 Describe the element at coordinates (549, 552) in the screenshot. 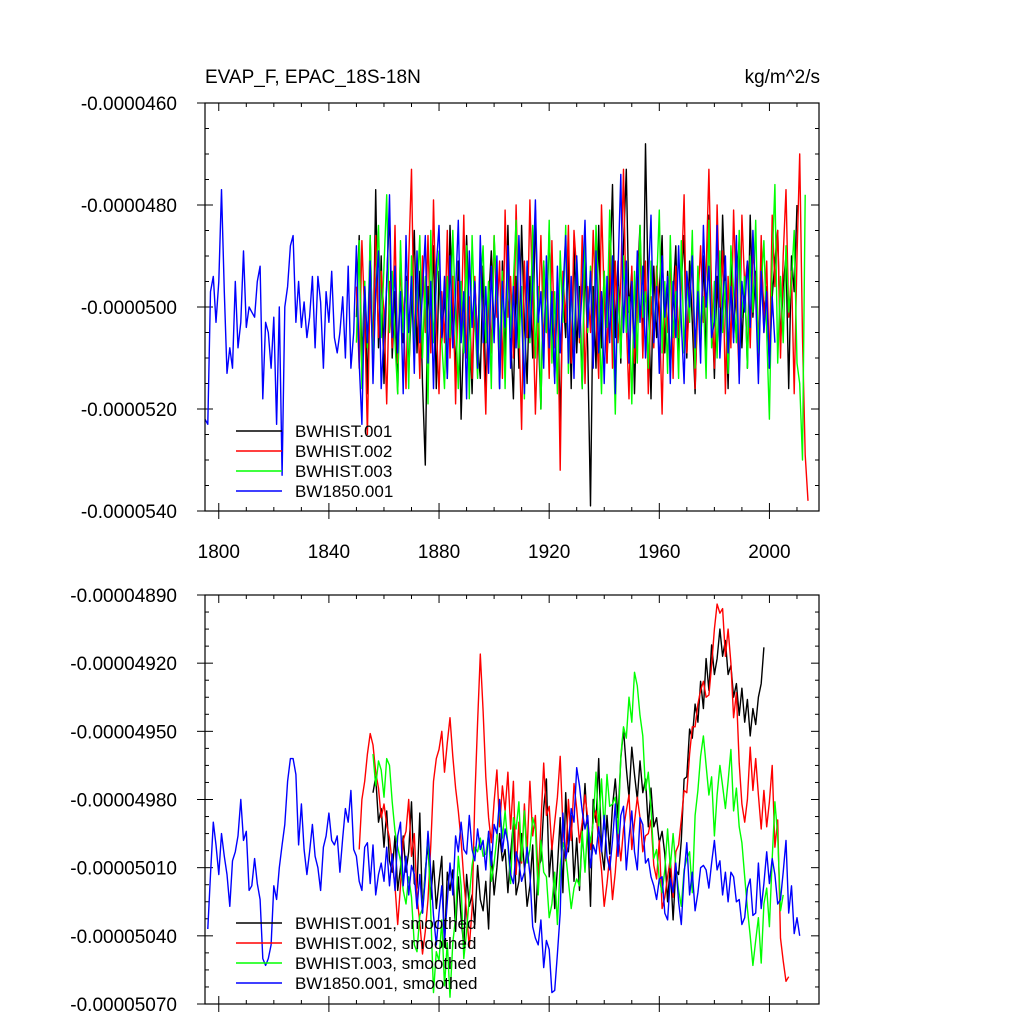

I see `x-tick-label: 1920` at that location.